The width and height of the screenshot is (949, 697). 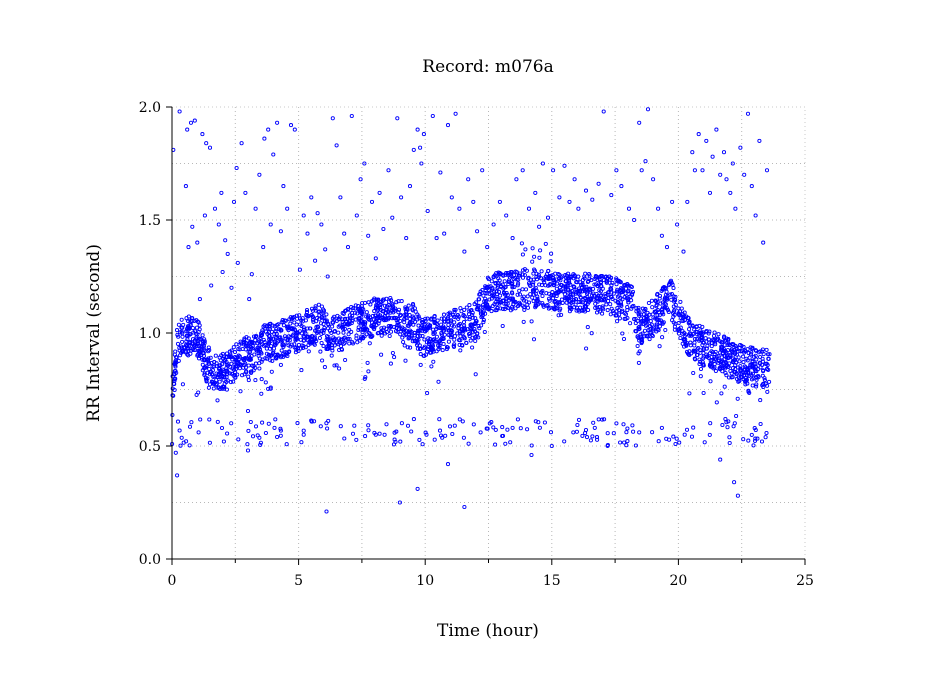 What do you see at coordinates (425, 581) in the screenshot?
I see `x-tick-label: 10` at bounding box center [425, 581].